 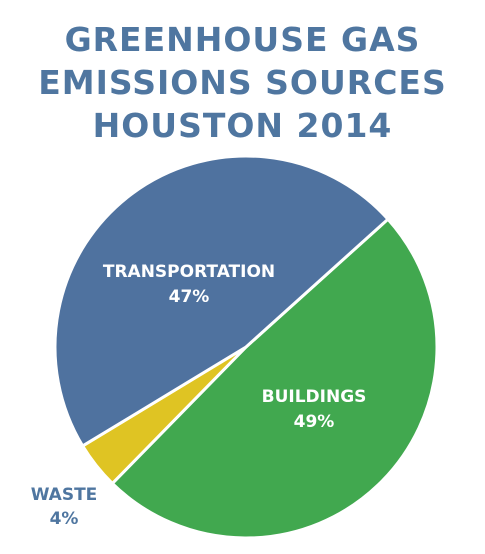 I want to click on slice-label-buildings: BUILDINGS, so click(x=314, y=397).